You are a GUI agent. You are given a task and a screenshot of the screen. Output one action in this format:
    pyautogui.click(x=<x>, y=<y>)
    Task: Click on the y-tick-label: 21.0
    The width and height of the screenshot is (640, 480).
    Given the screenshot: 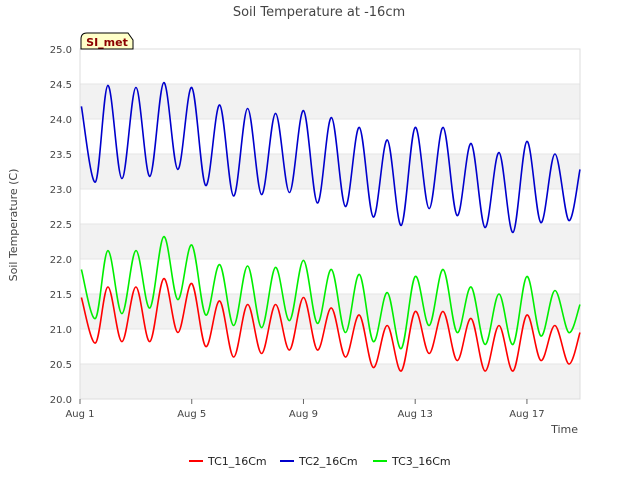 What is the action you would take?
    pyautogui.click(x=61, y=330)
    